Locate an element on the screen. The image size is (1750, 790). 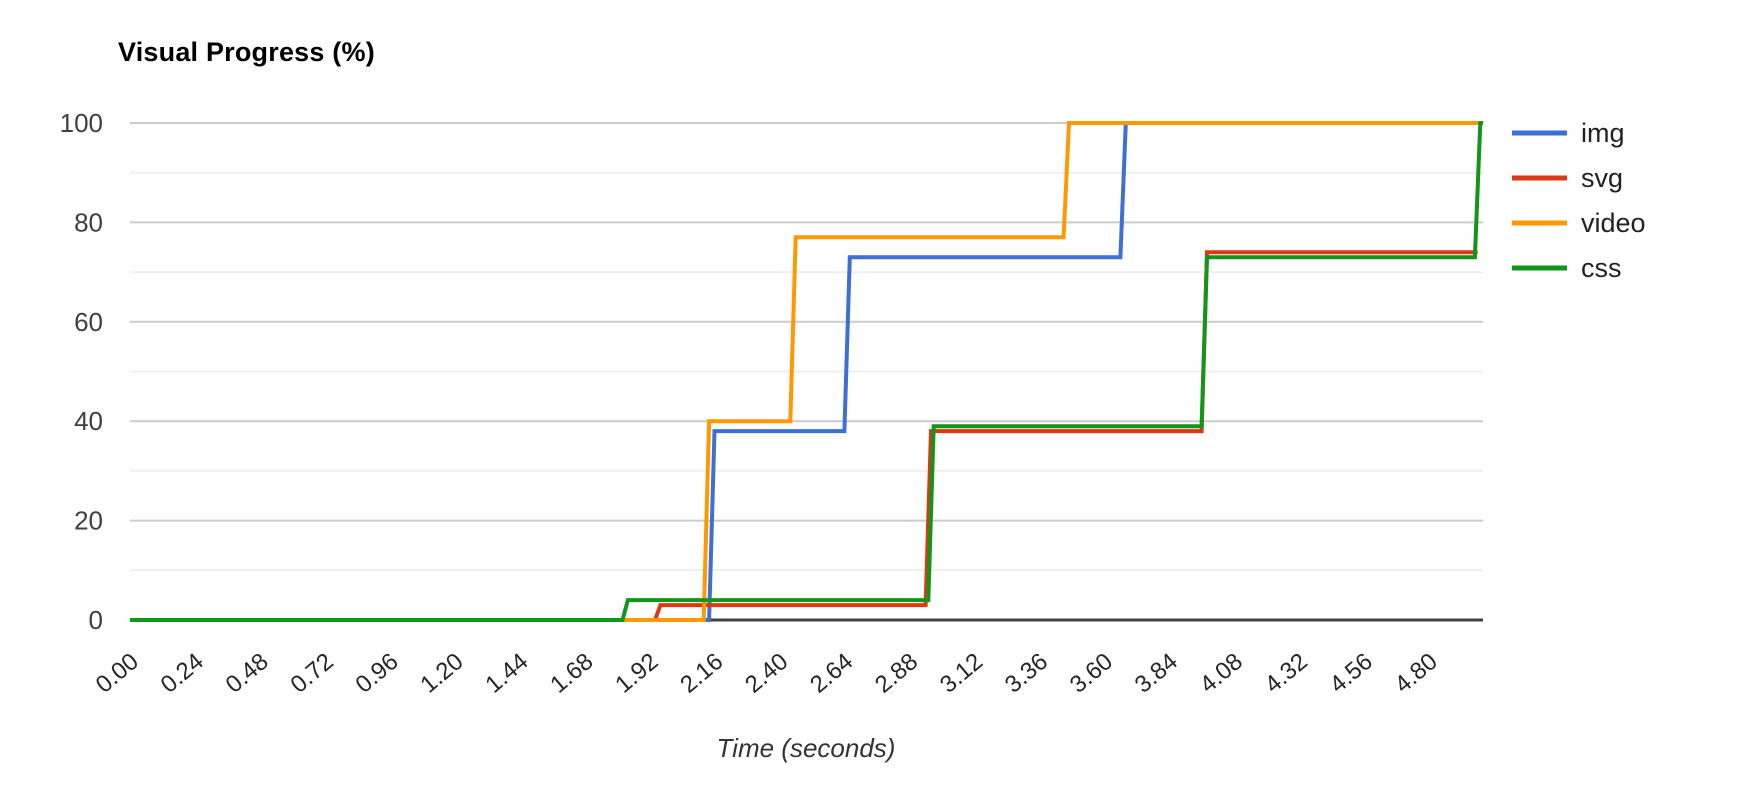
x-tick-label: 3.36 is located at coordinates (1026, 673).